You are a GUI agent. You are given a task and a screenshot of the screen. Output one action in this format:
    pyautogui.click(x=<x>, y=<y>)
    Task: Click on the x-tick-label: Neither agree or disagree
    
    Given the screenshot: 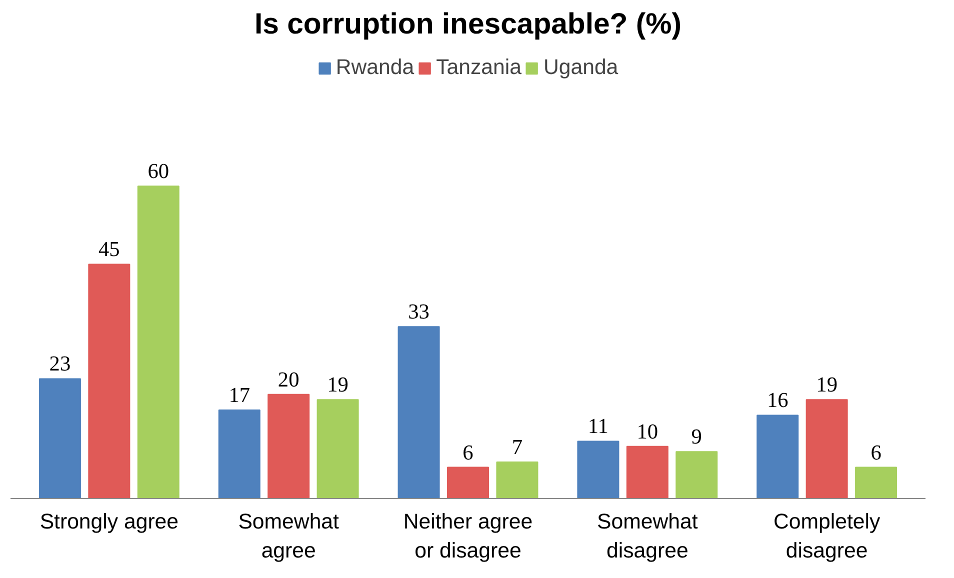 What is the action you would take?
    pyautogui.click(x=468, y=536)
    